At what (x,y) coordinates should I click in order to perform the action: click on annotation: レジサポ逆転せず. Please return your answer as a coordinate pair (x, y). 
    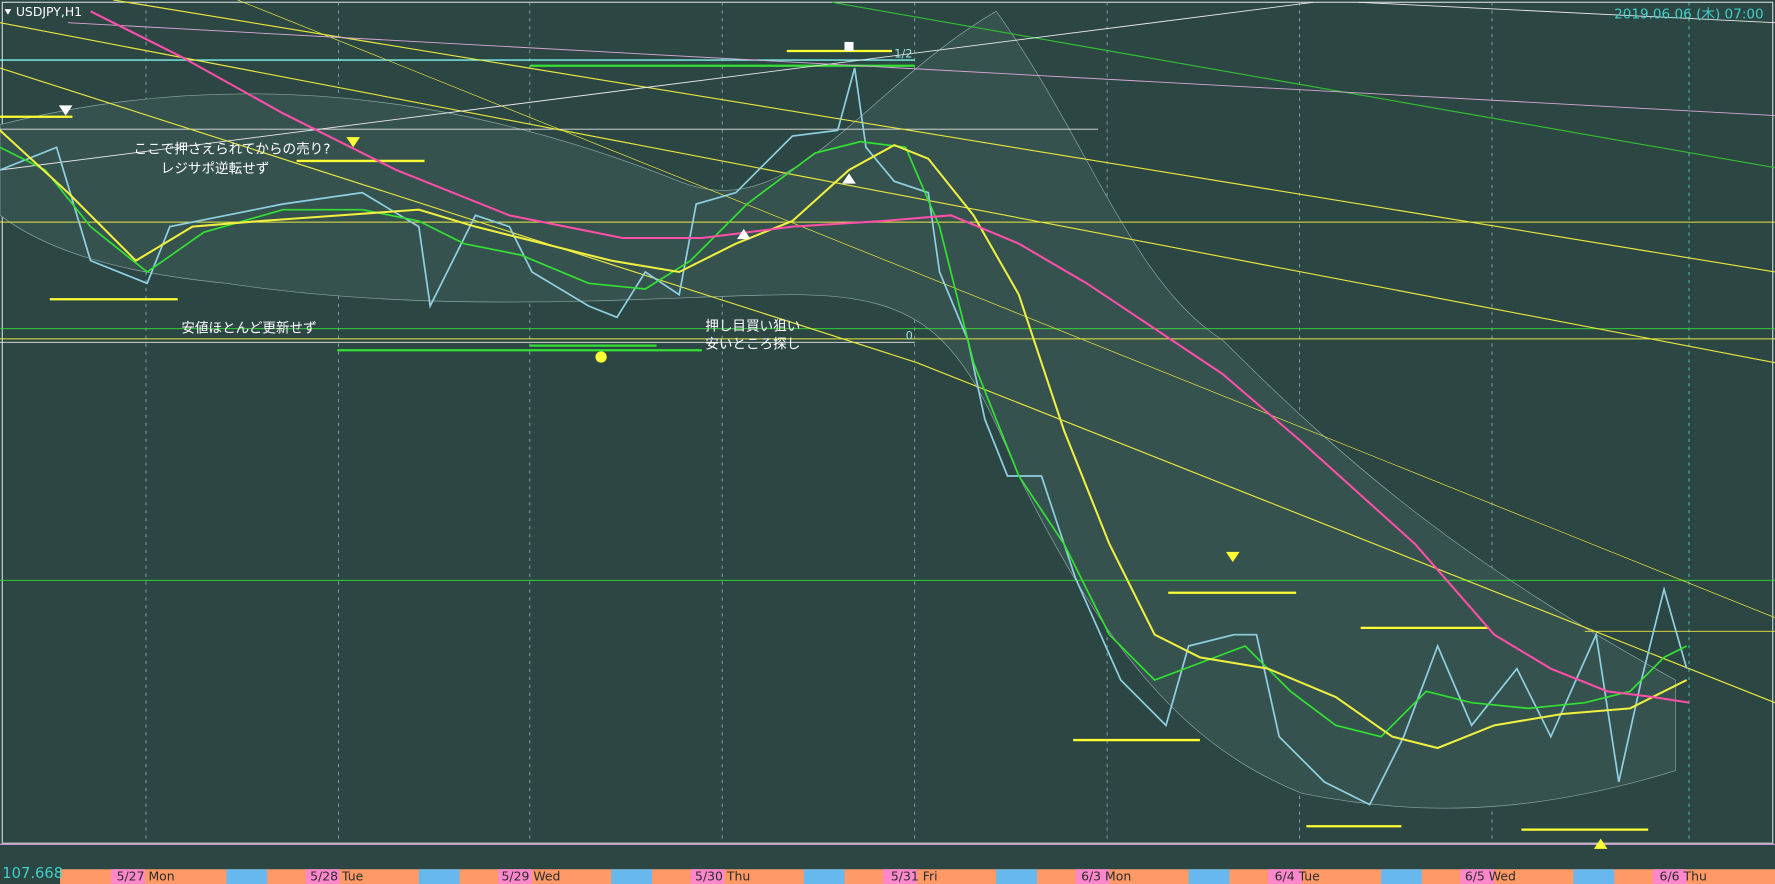
    Looking at the image, I should click on (215, 169).